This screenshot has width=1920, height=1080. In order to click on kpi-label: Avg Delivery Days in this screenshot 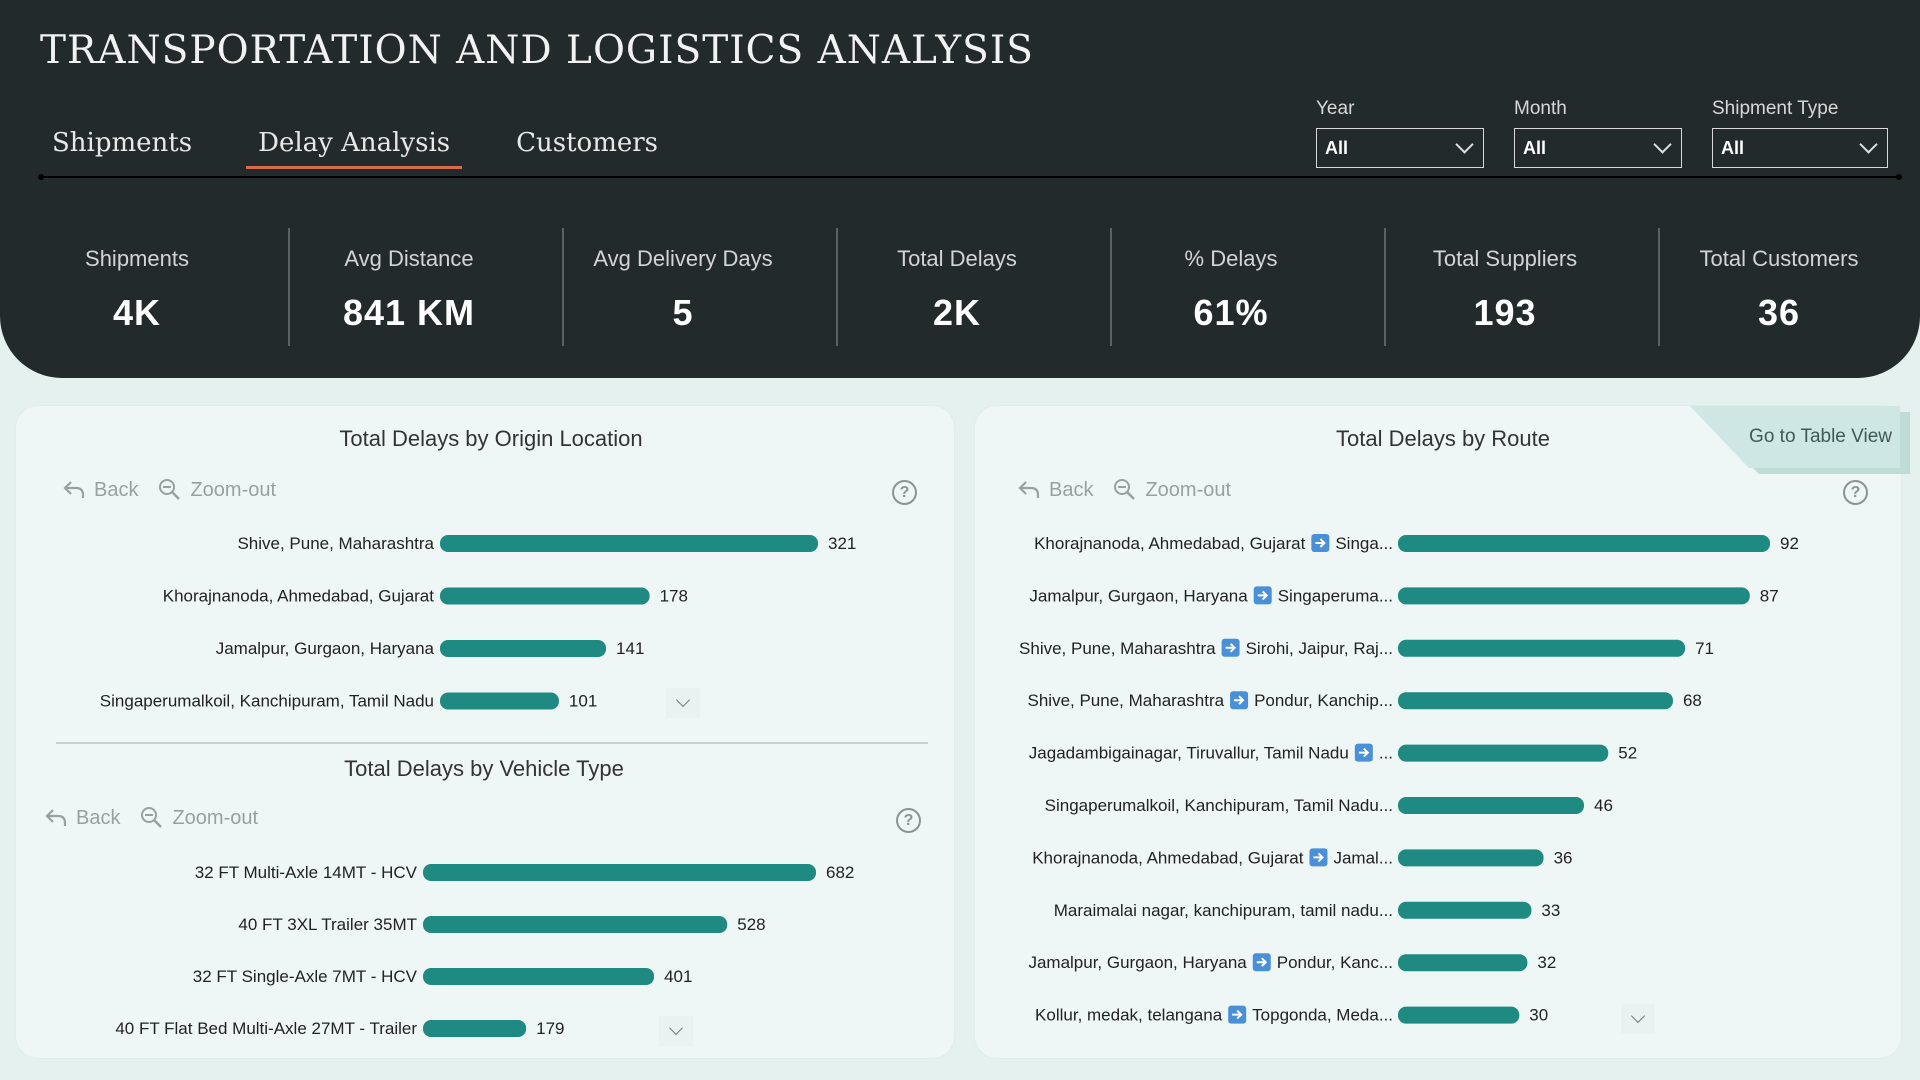, I will do `click(683, 258)`.